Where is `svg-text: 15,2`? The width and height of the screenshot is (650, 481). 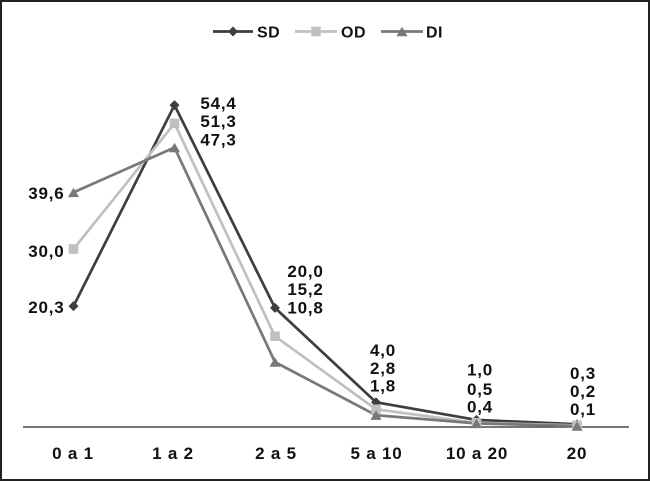
svg-text: 15,2 is located at coordinates (305, 289).